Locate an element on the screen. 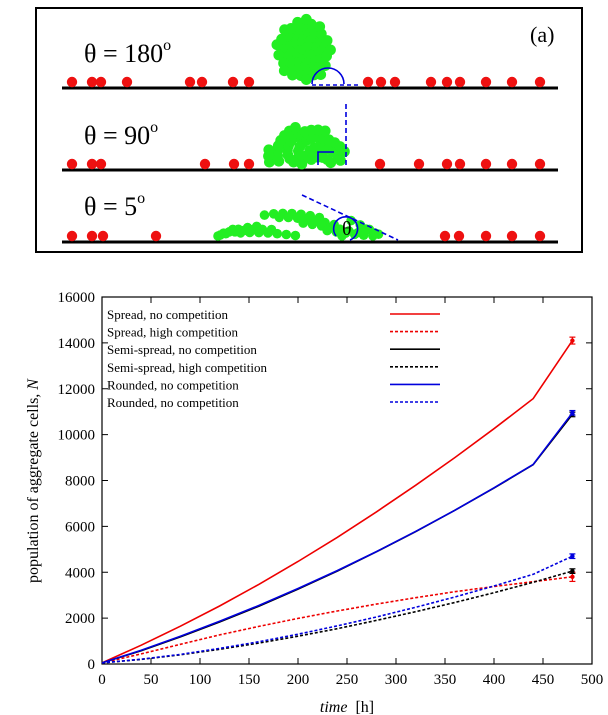  legend-label: Spread, no competition is located at coordinates (167, 314).